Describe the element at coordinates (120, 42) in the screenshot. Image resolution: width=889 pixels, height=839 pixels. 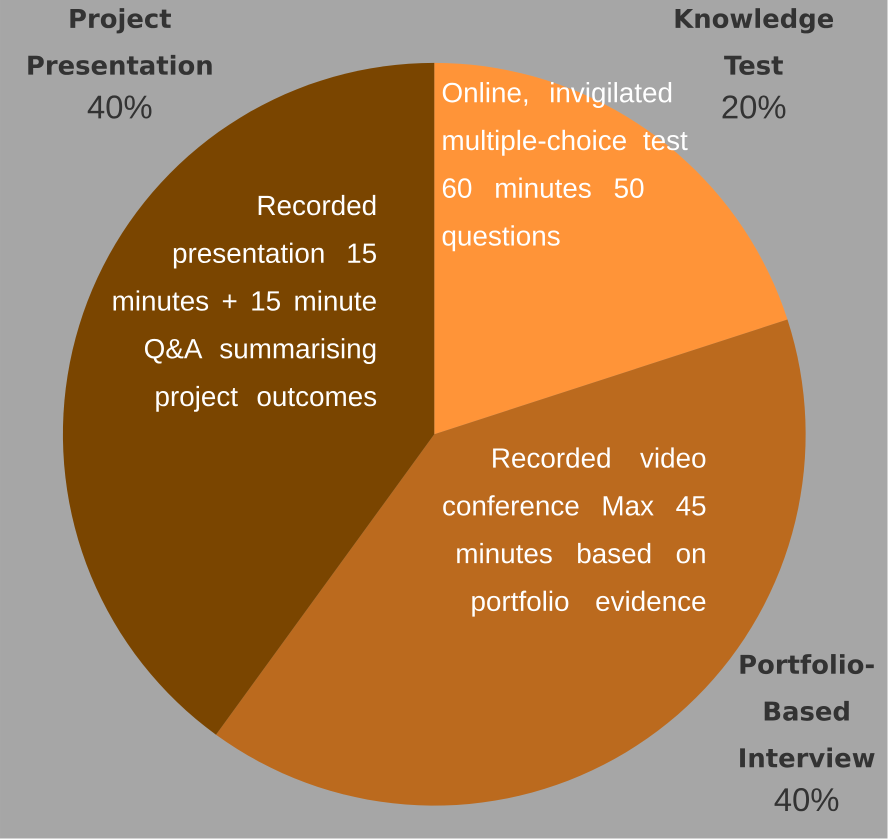
I see `slice-label: Project Presentation` at that location.